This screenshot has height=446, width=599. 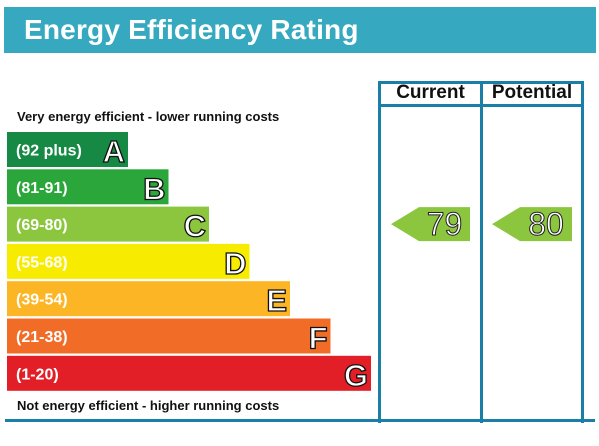 I want to click on band-letter-D: D, so click(x=235, y=263).